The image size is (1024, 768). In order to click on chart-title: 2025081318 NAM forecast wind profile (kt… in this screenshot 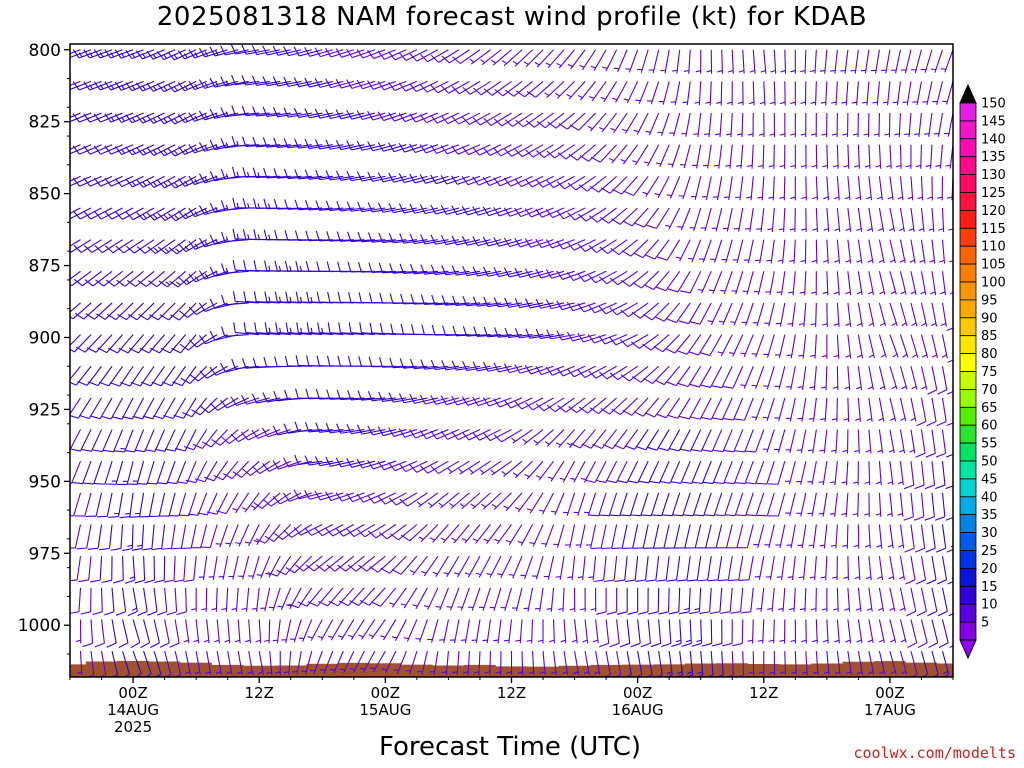, I will do `click(512, 17)`.